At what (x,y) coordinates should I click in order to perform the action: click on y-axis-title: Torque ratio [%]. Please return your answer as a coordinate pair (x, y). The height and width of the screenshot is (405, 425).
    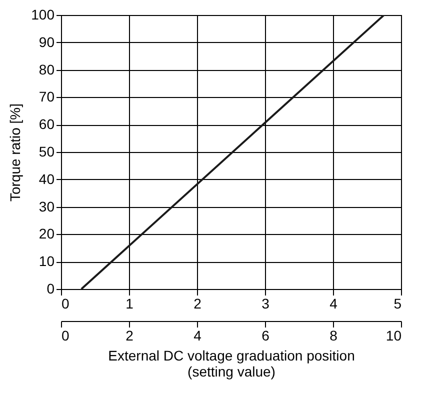
    Looking at the image, I should click on (15, 152).